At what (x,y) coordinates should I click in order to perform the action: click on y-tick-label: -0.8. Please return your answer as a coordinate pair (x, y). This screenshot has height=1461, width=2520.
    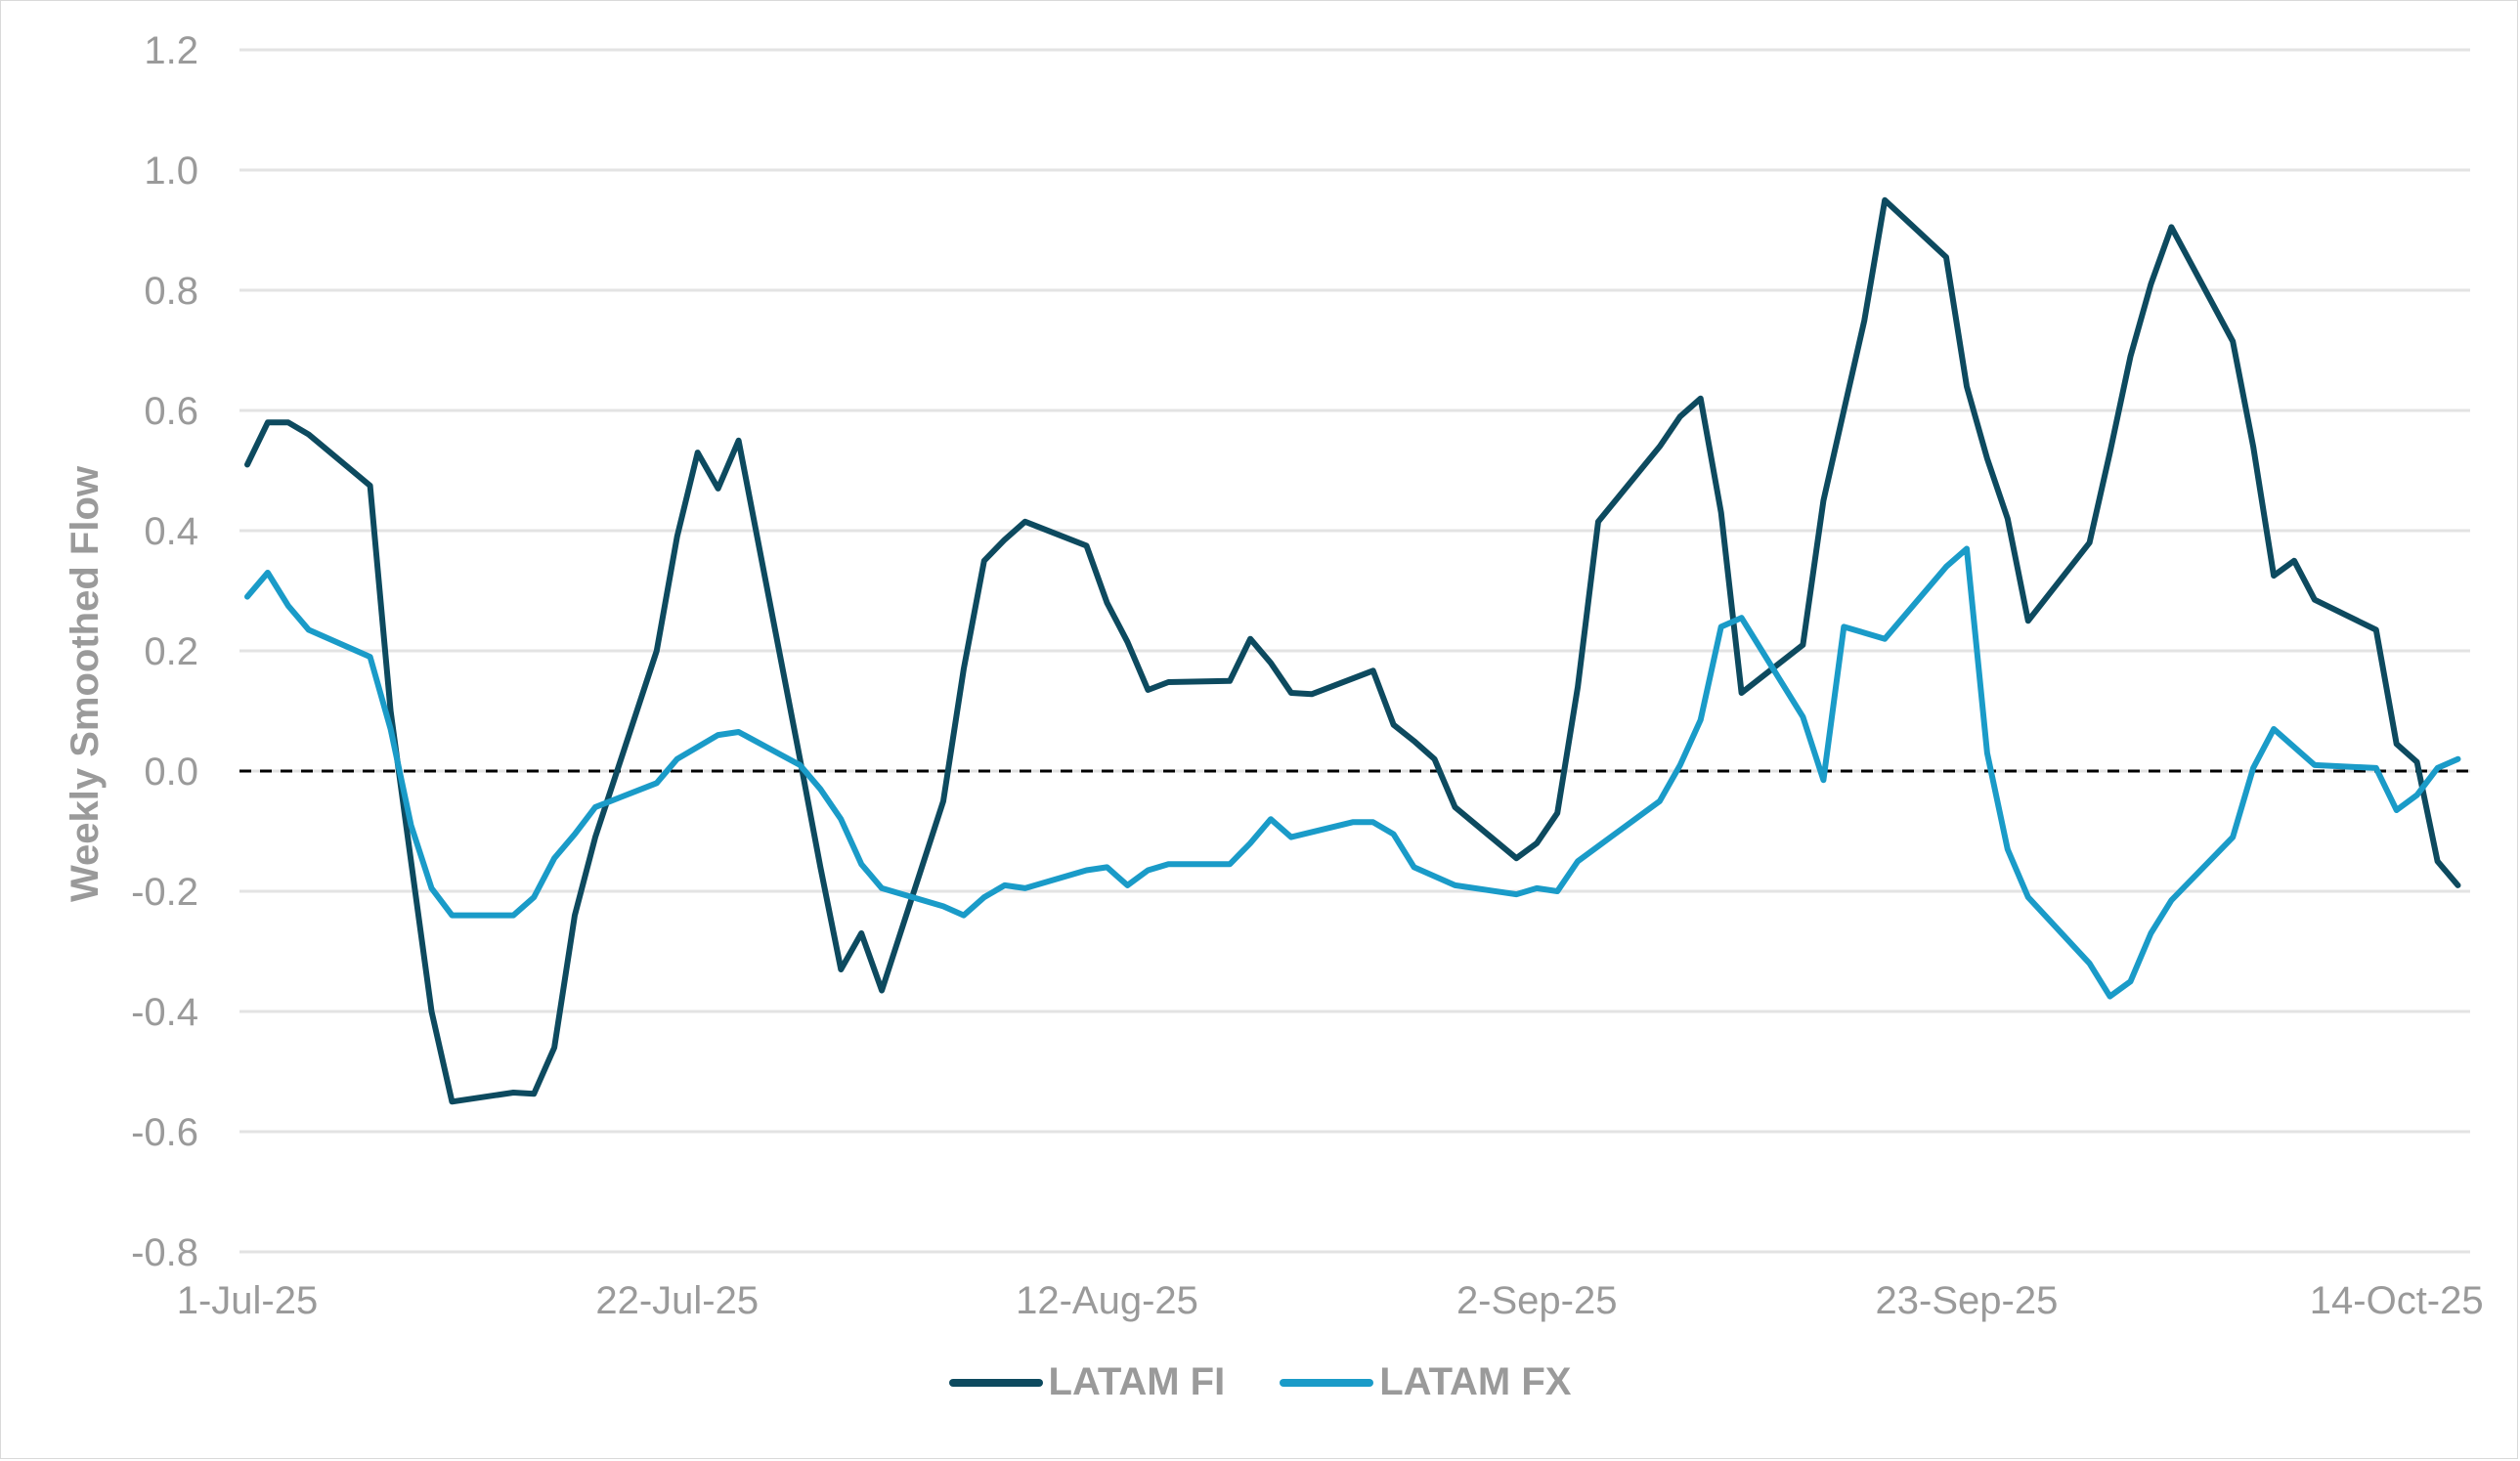
    Looking at the image, I should click on (164, 1252).